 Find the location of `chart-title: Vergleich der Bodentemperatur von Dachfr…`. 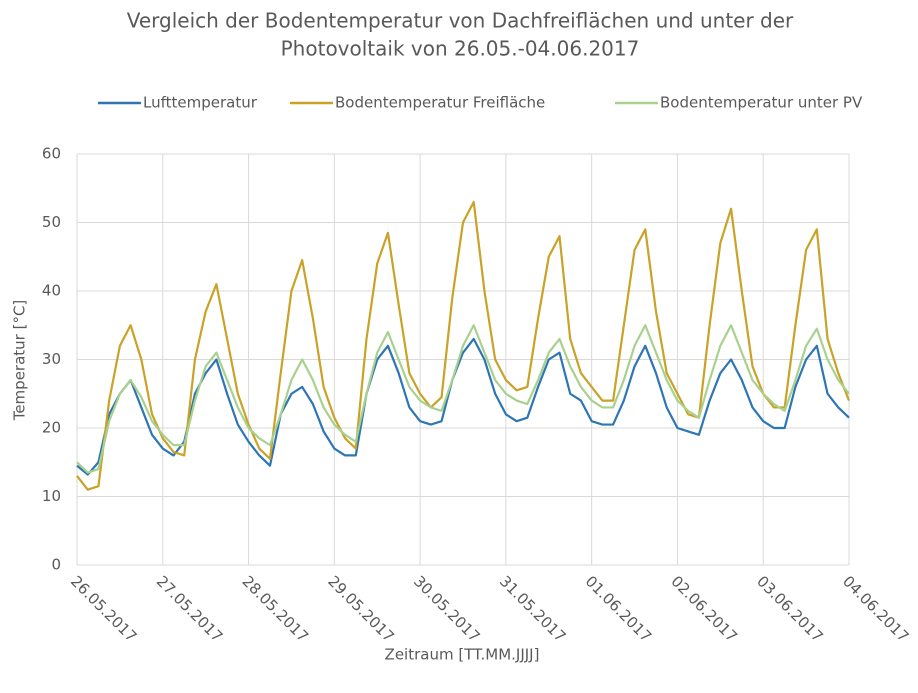

chart-title: Vergleich der Bodentemperatur von Dachfr… is located at coordinates (460, 21).